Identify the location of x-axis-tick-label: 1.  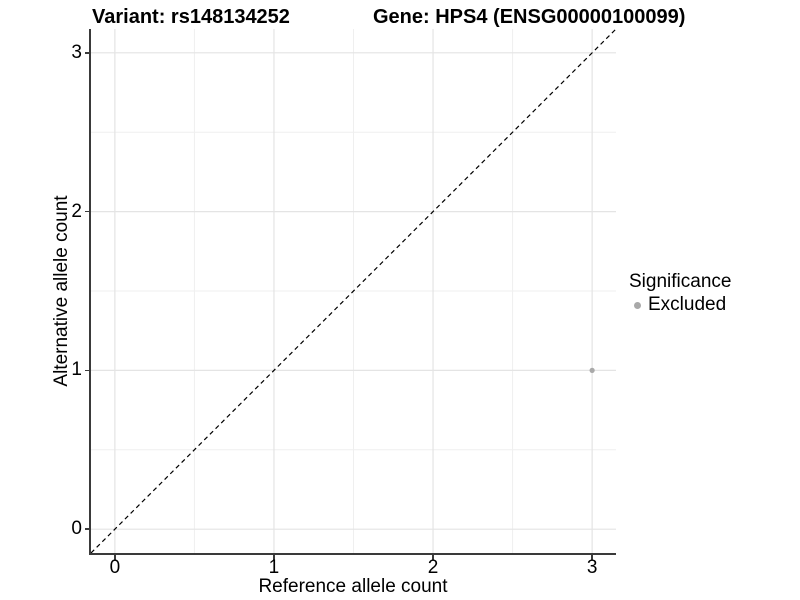
(274, 567).